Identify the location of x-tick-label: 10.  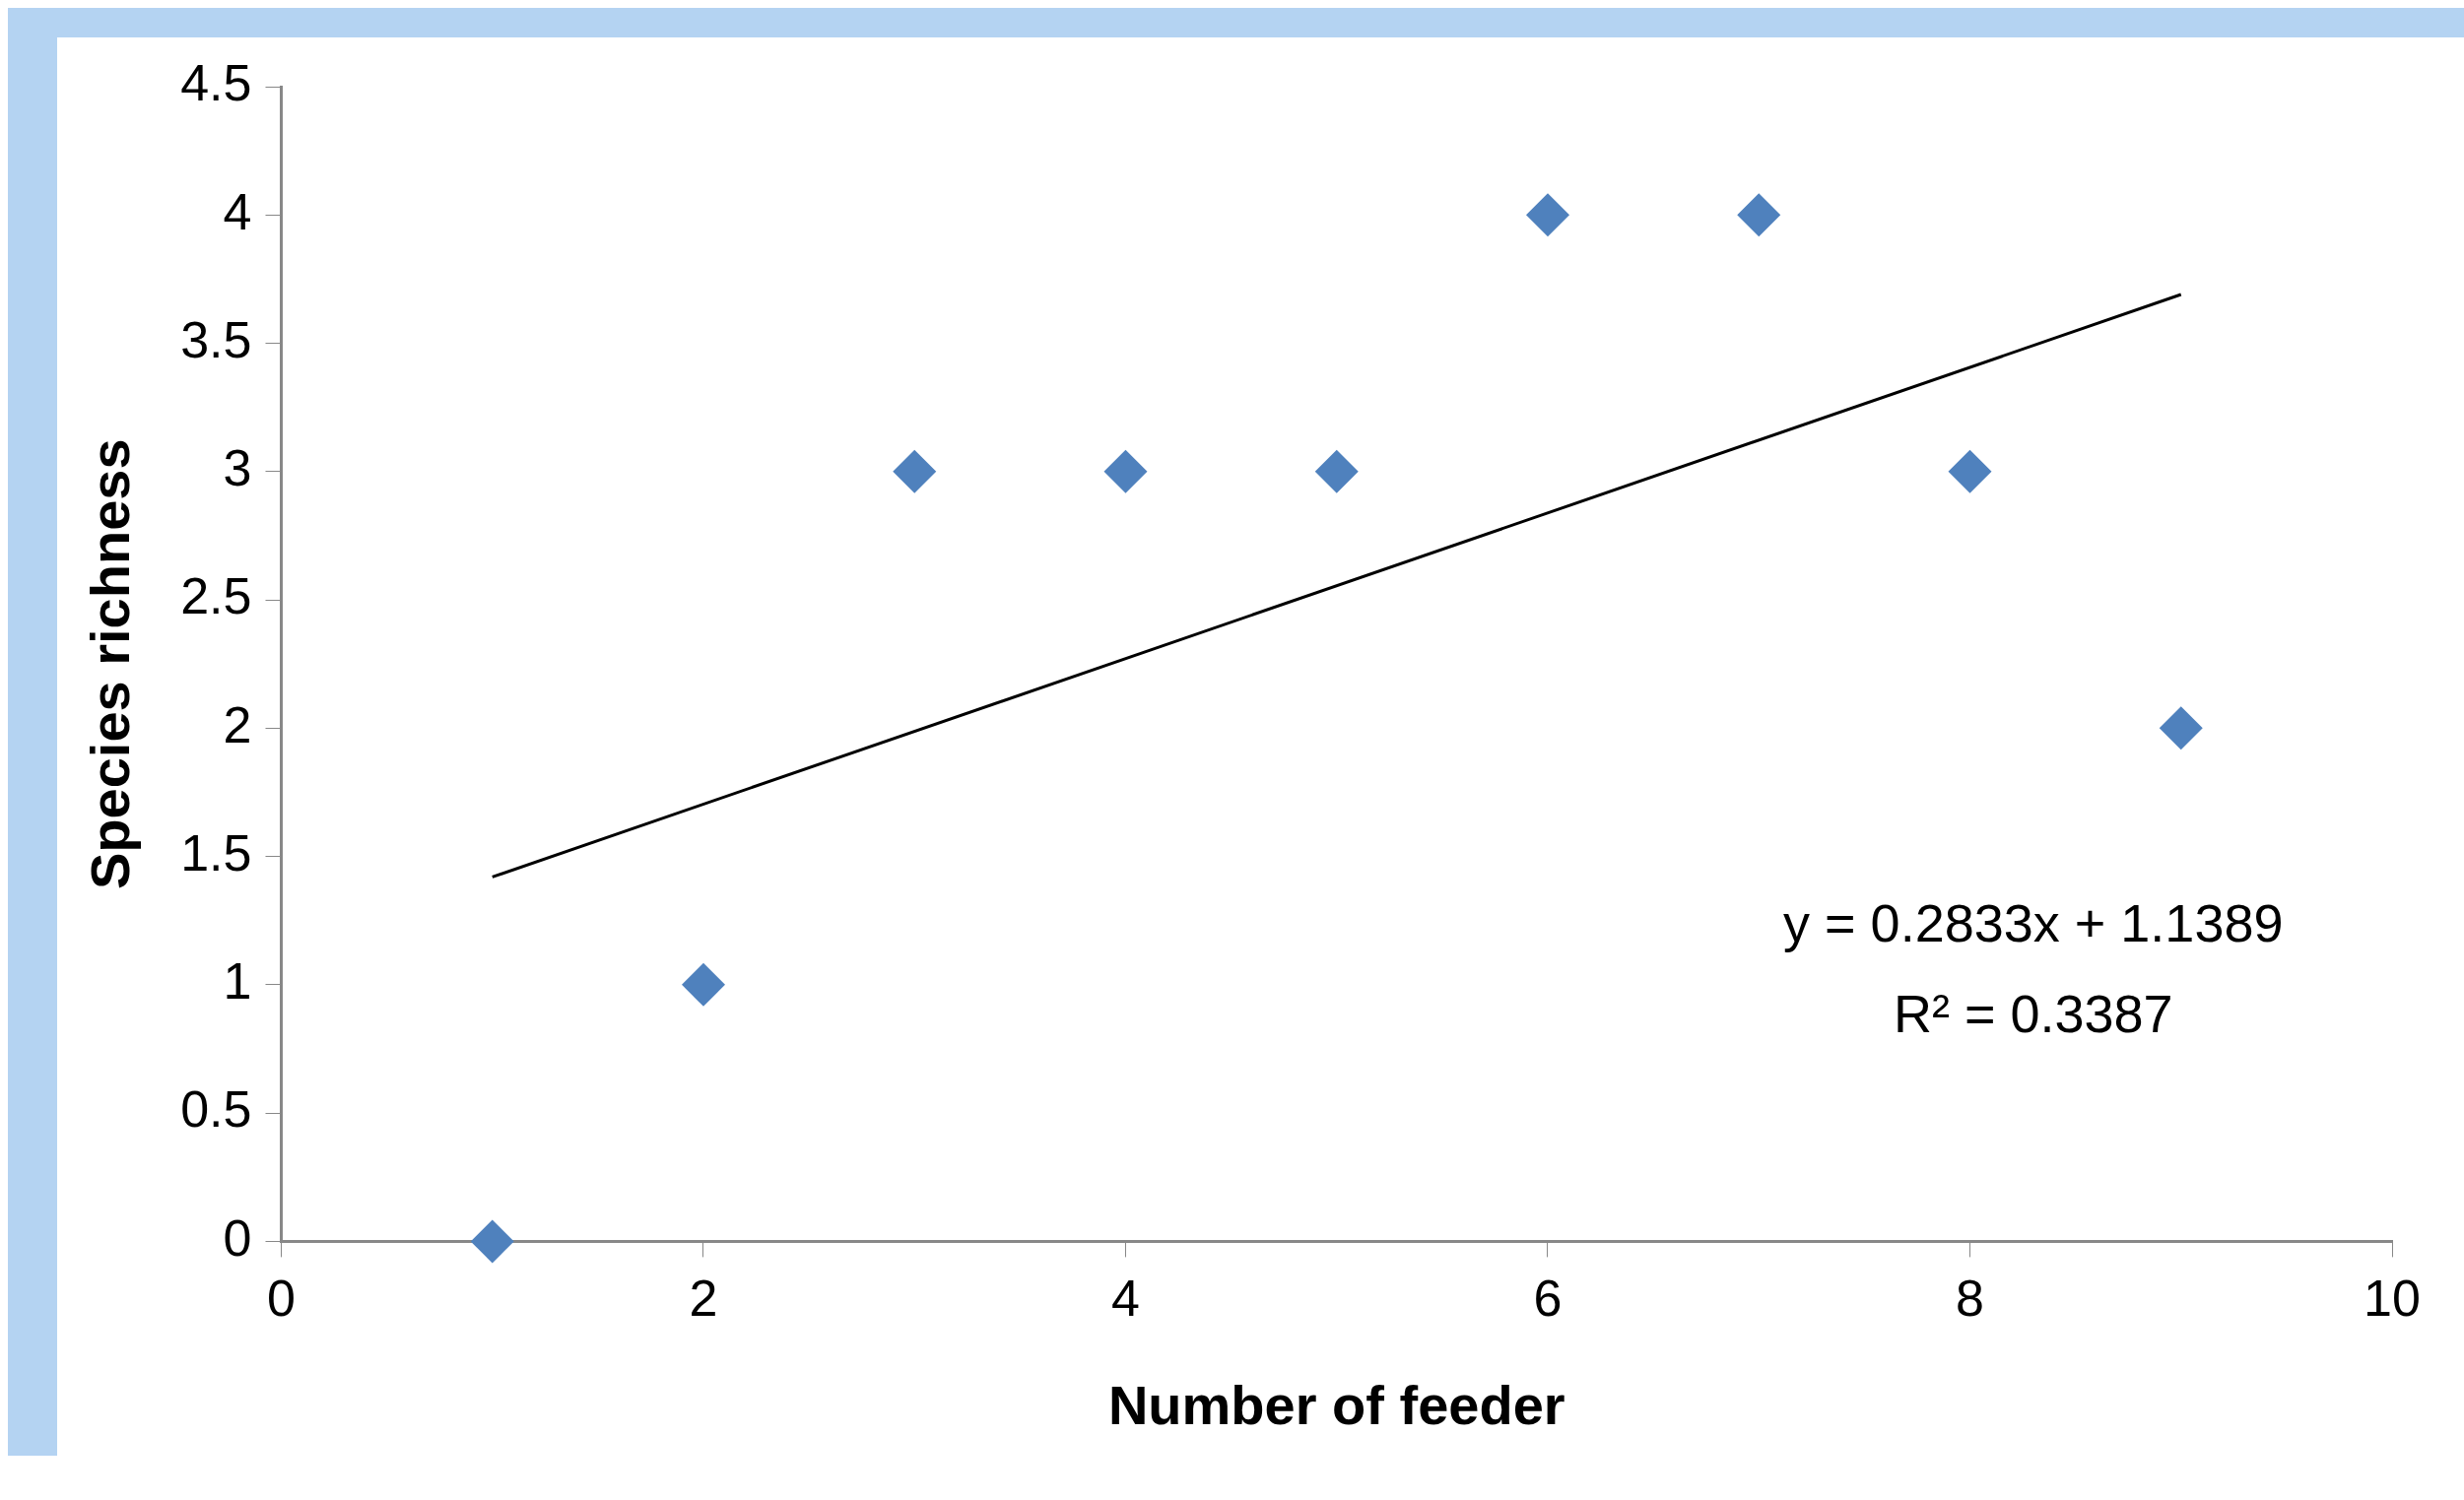
(2393, 1298).